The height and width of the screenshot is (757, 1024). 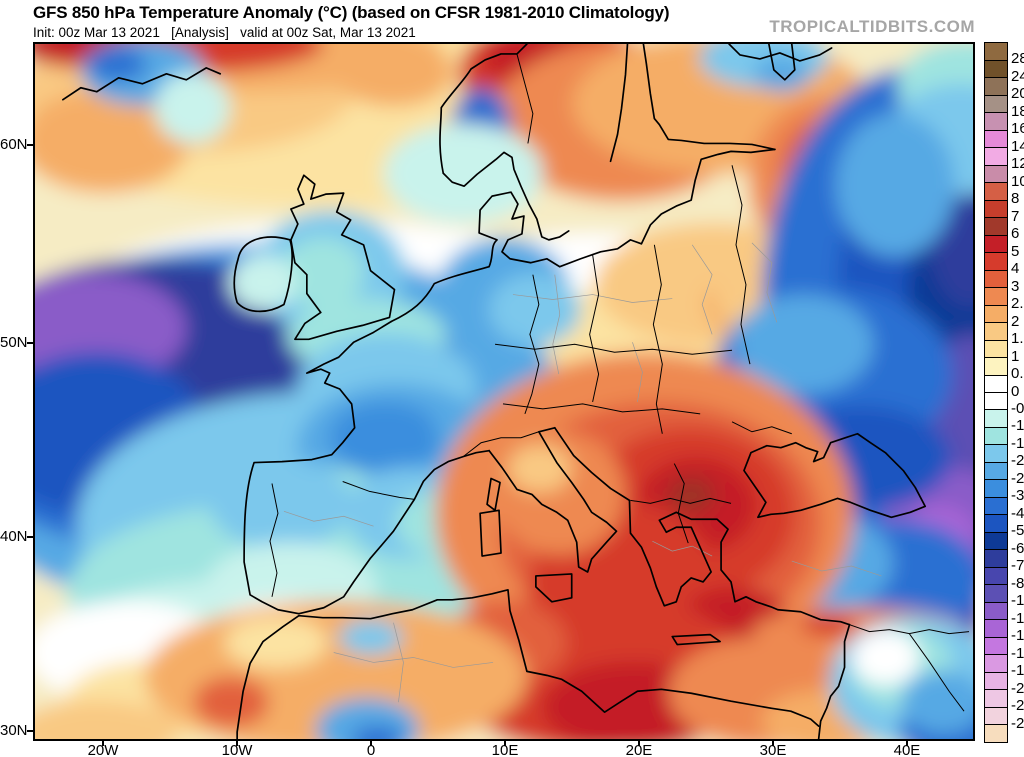 What do you see at coordinates (1017, 688) in the screenshot?
I see `colorbar-label: -20` at bounding box center [1017, 688].